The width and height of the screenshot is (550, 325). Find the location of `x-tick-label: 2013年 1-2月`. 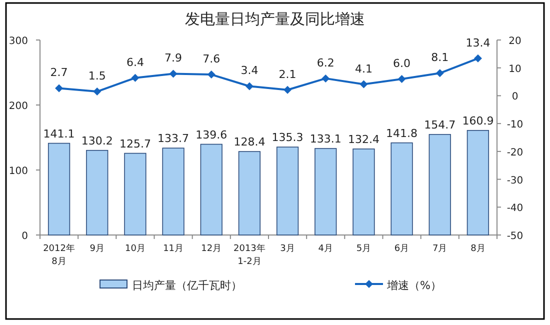

x-tick-label: 2013年 1-2月 is located at coordinates (250, 255).